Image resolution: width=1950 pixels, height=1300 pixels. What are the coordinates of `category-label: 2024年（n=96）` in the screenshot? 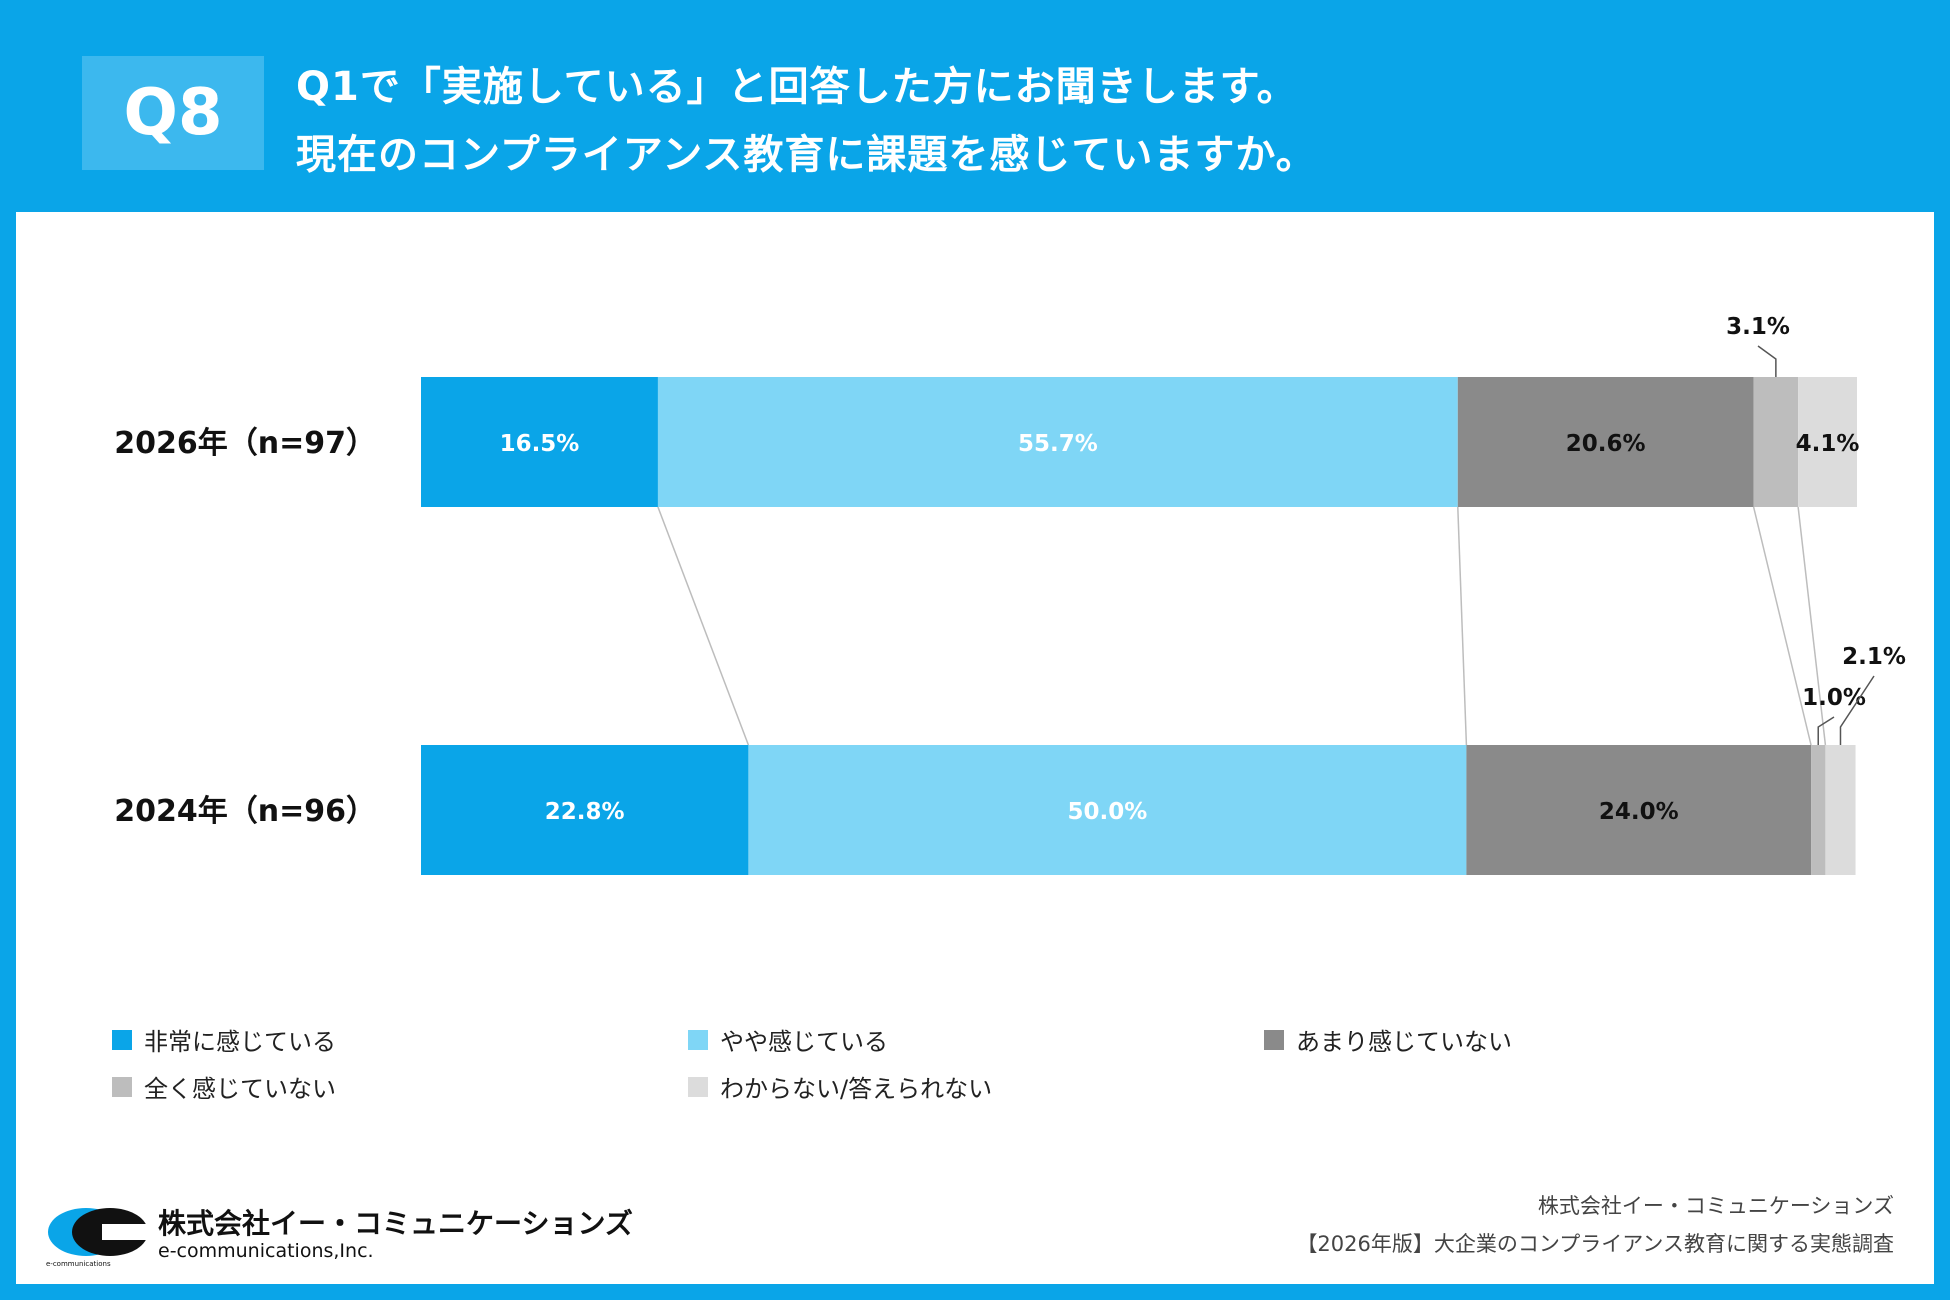 It's located at (245, 811).